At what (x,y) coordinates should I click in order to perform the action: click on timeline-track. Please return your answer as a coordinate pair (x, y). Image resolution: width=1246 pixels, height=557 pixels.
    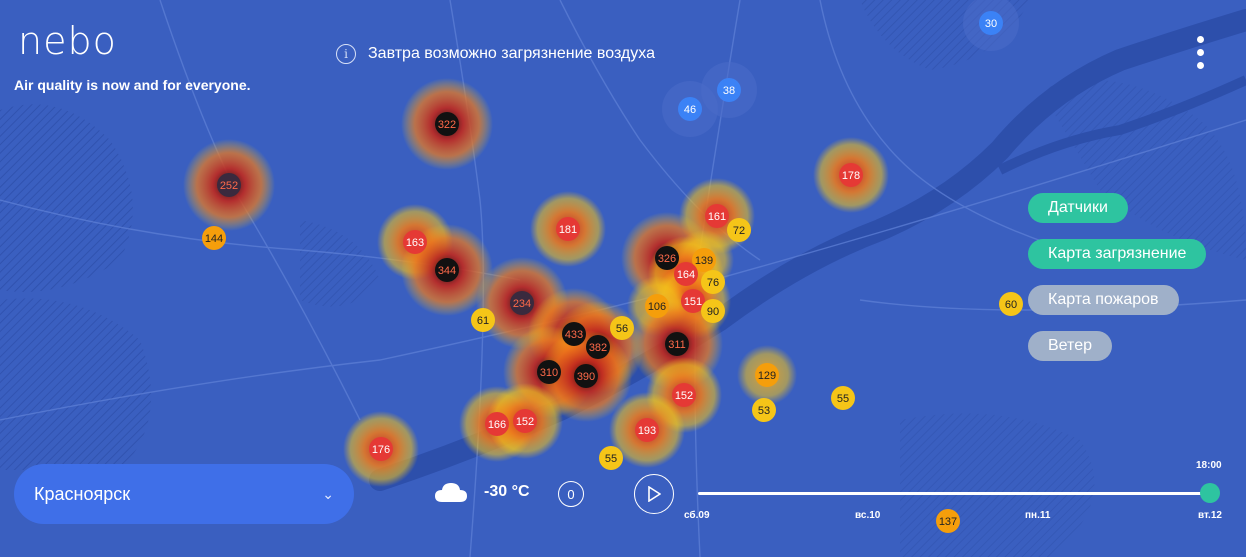
    Looking at the image, I should click on (954, 493).